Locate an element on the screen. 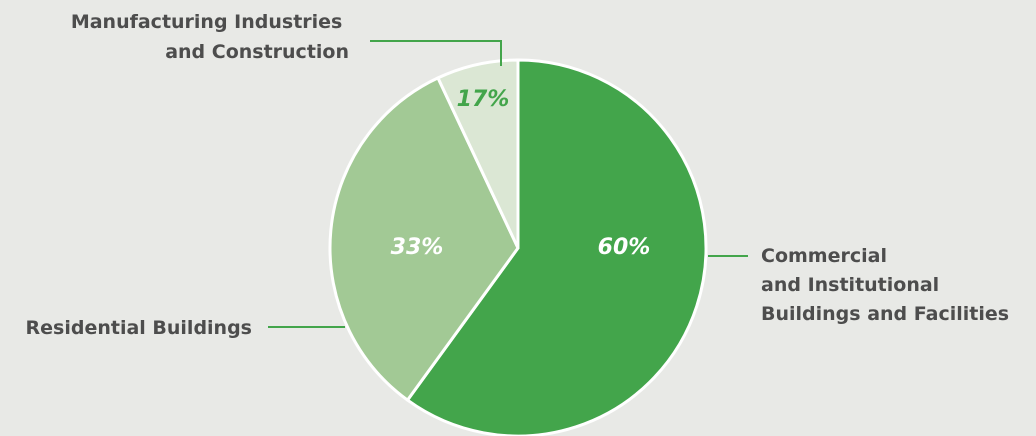 This screenshot has width=1036, height=436. slice-value-label-residential: 33% is located at coordinates (417, 247).